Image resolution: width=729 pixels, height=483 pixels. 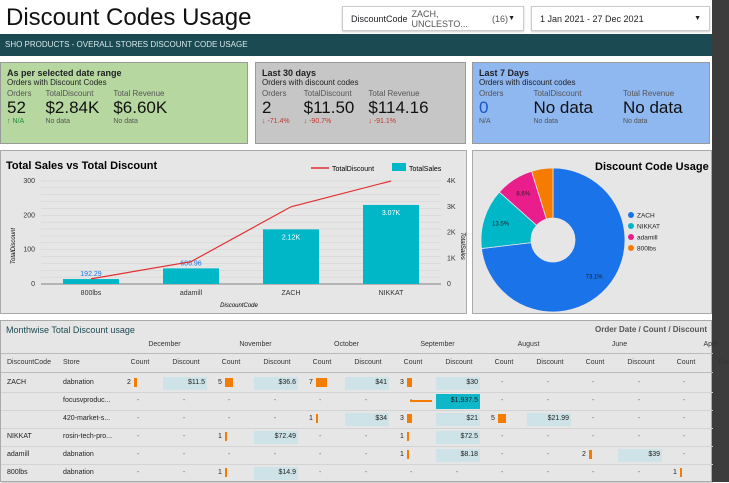 What do you see at coordinates (391, 244) in the screenshot?
I see `bar-NIKKAT` at bounding box center [391, 244].